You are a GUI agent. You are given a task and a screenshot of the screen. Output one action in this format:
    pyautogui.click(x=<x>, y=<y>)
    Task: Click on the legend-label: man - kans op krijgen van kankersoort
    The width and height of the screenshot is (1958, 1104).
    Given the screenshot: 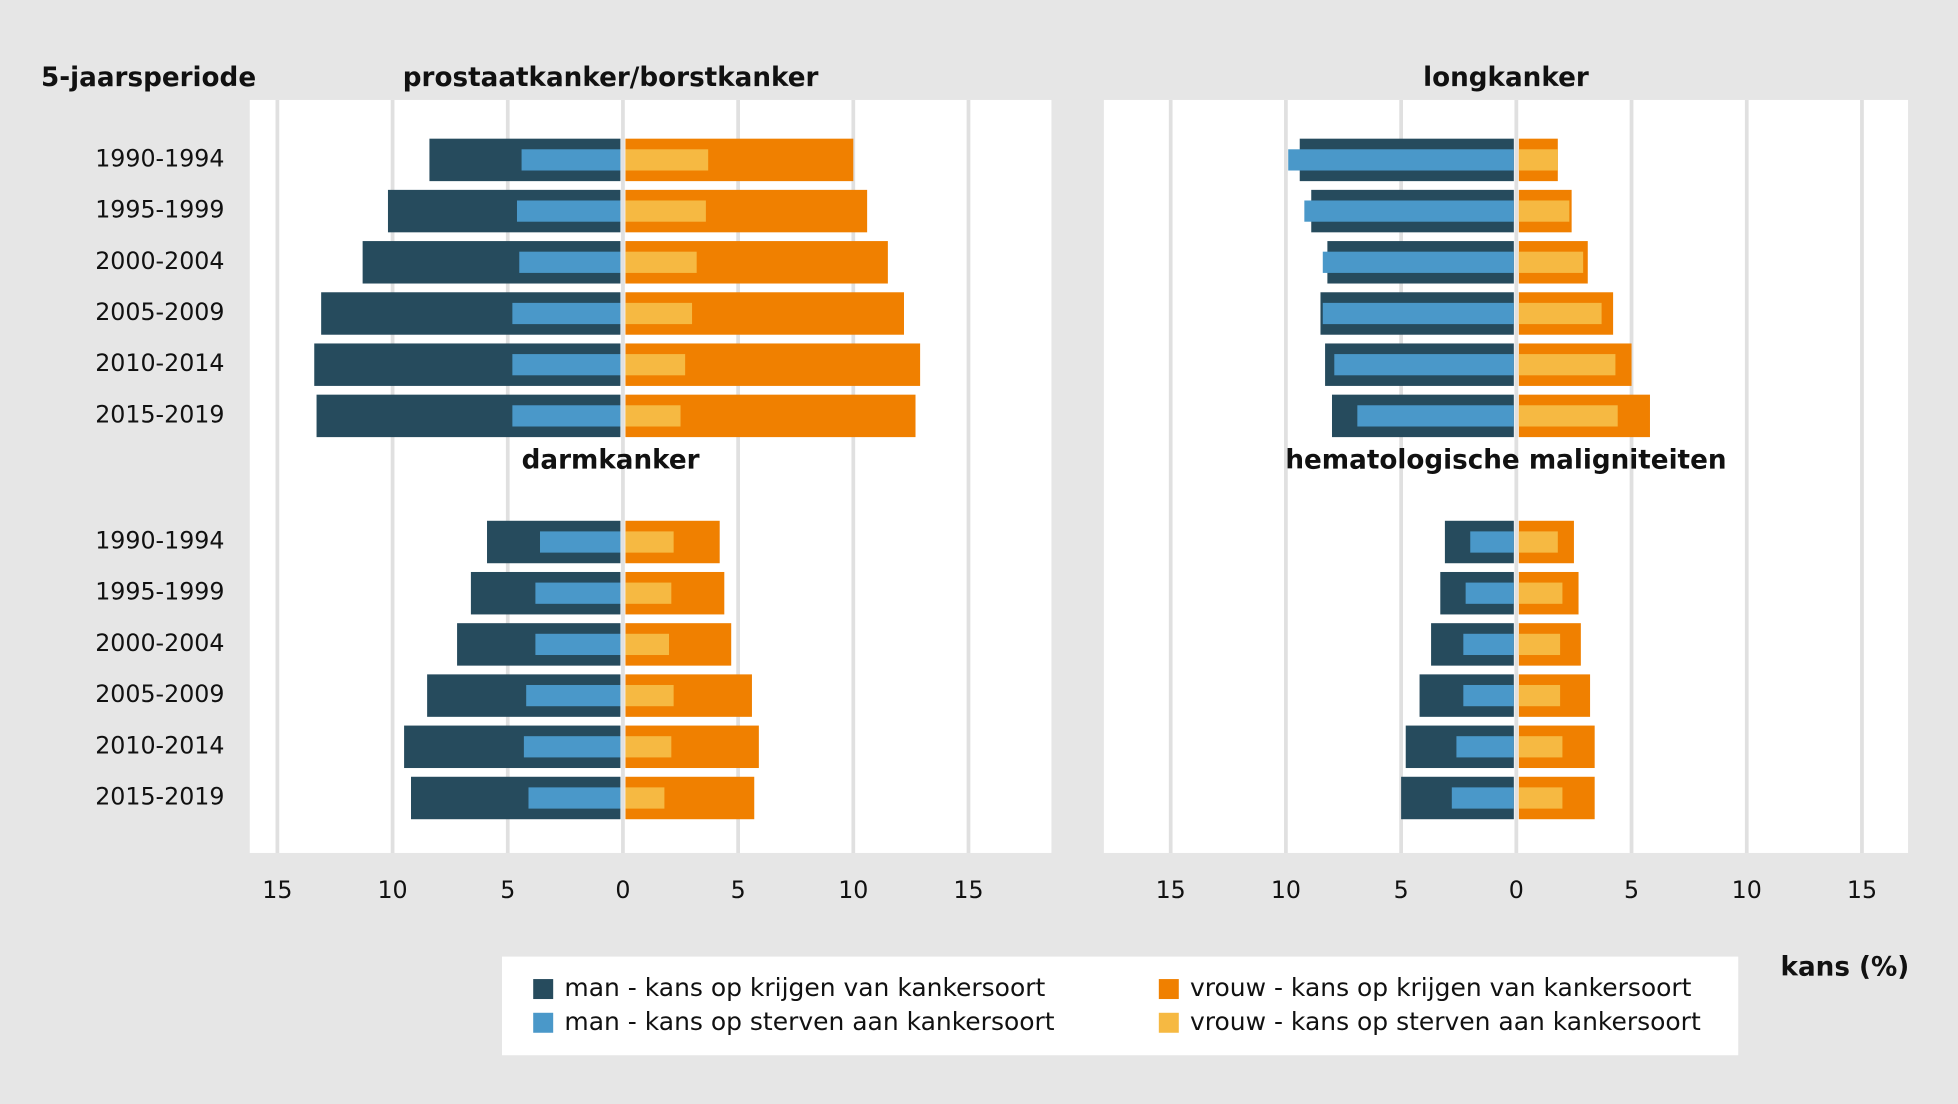 What is the action you would take?
    pyautogui.click(x=804, y=987)
    